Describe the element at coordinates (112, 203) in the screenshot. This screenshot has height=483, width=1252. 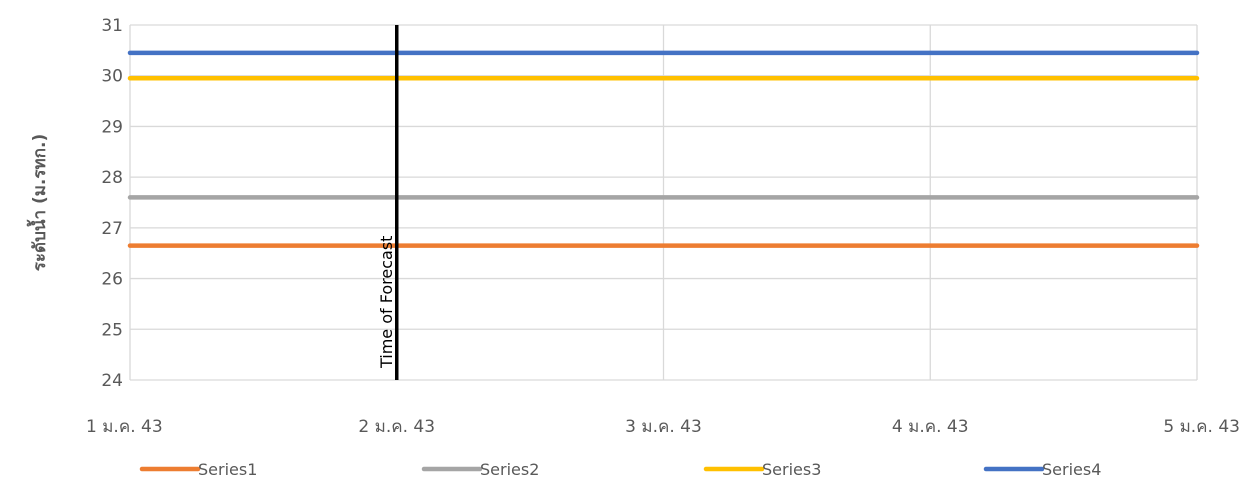
I see `y-axis-ticks: 24 25 26 27 28 29 30 31` at that location.